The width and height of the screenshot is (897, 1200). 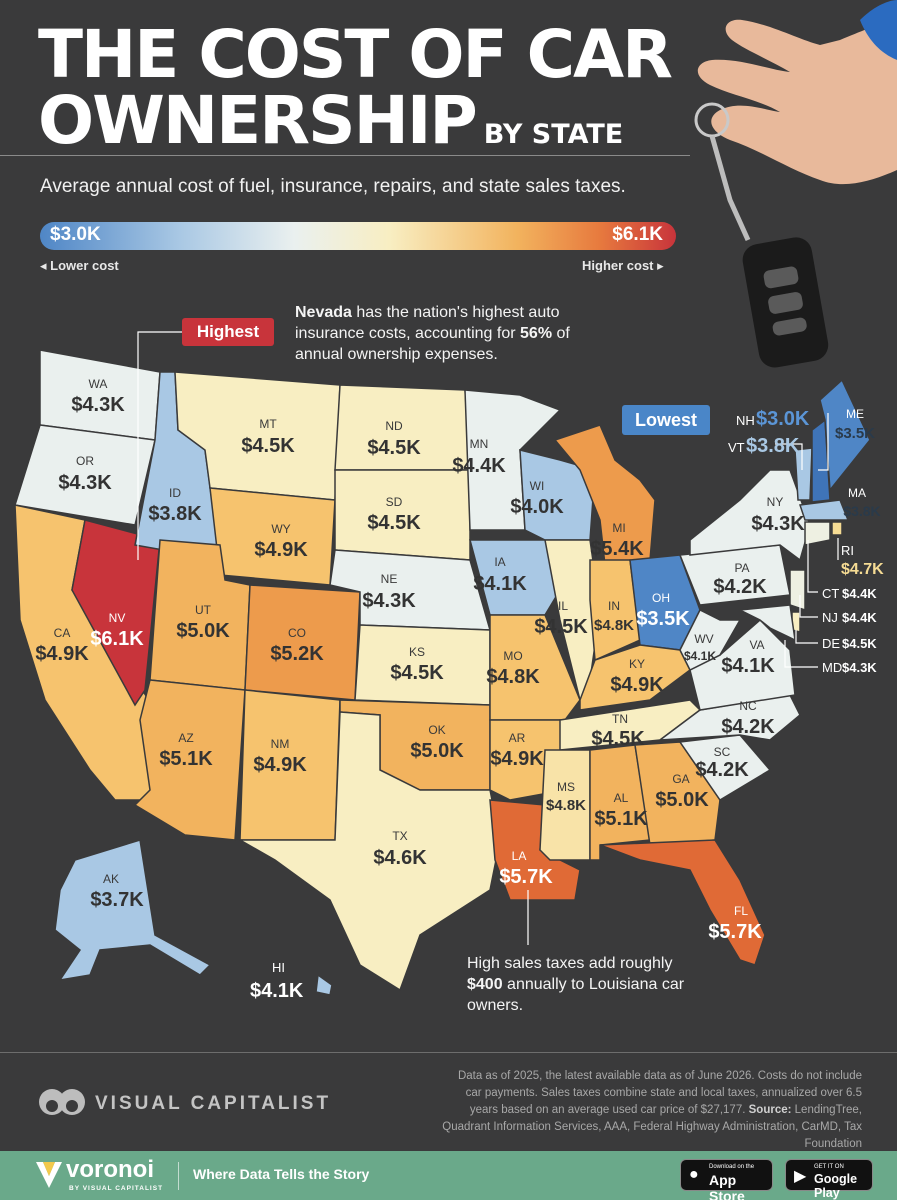 I want to click on state-shape-ri, so click(x=837, y=528).